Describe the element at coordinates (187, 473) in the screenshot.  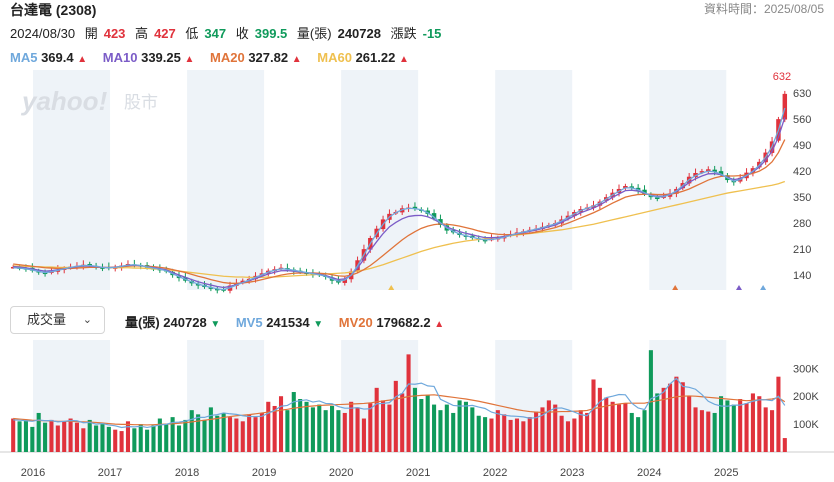
I see `x-tick-label: 2018` at that location.